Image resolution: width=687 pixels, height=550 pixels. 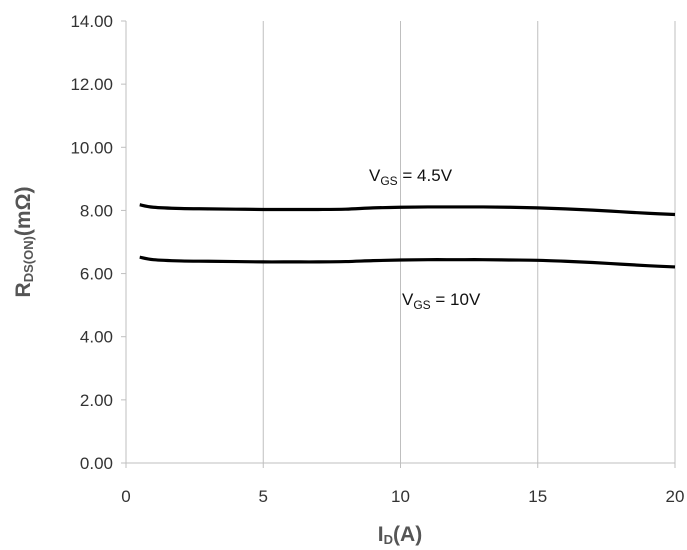 I want to click on y-tick-label: 10.00, so click(x=91, y=147).